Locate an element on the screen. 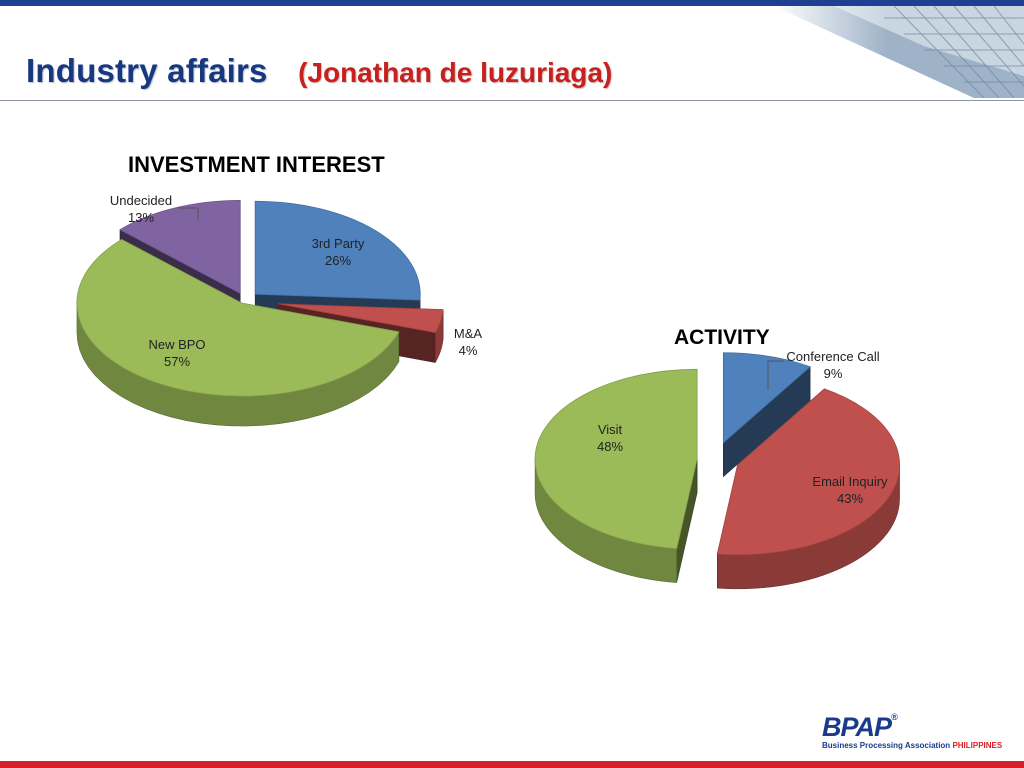 Image resolution: width=1024 pixels, height=768 pixels. pie-slice-new-bpo is located at coordinates (238, 317).